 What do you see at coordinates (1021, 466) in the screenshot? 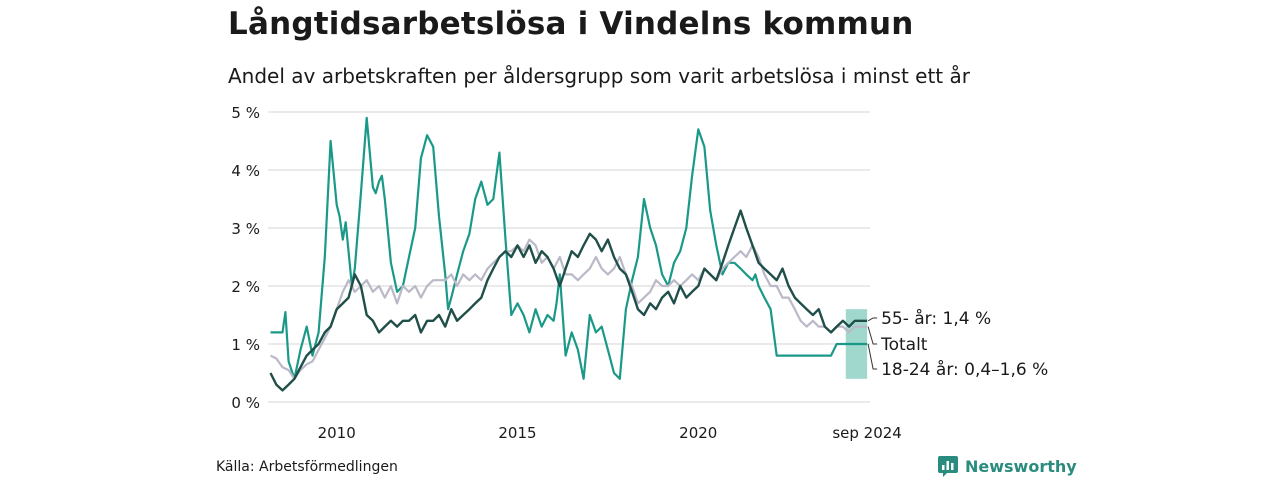
I see `brand-name: Newsworthy` at bounding box center [1021, 466].